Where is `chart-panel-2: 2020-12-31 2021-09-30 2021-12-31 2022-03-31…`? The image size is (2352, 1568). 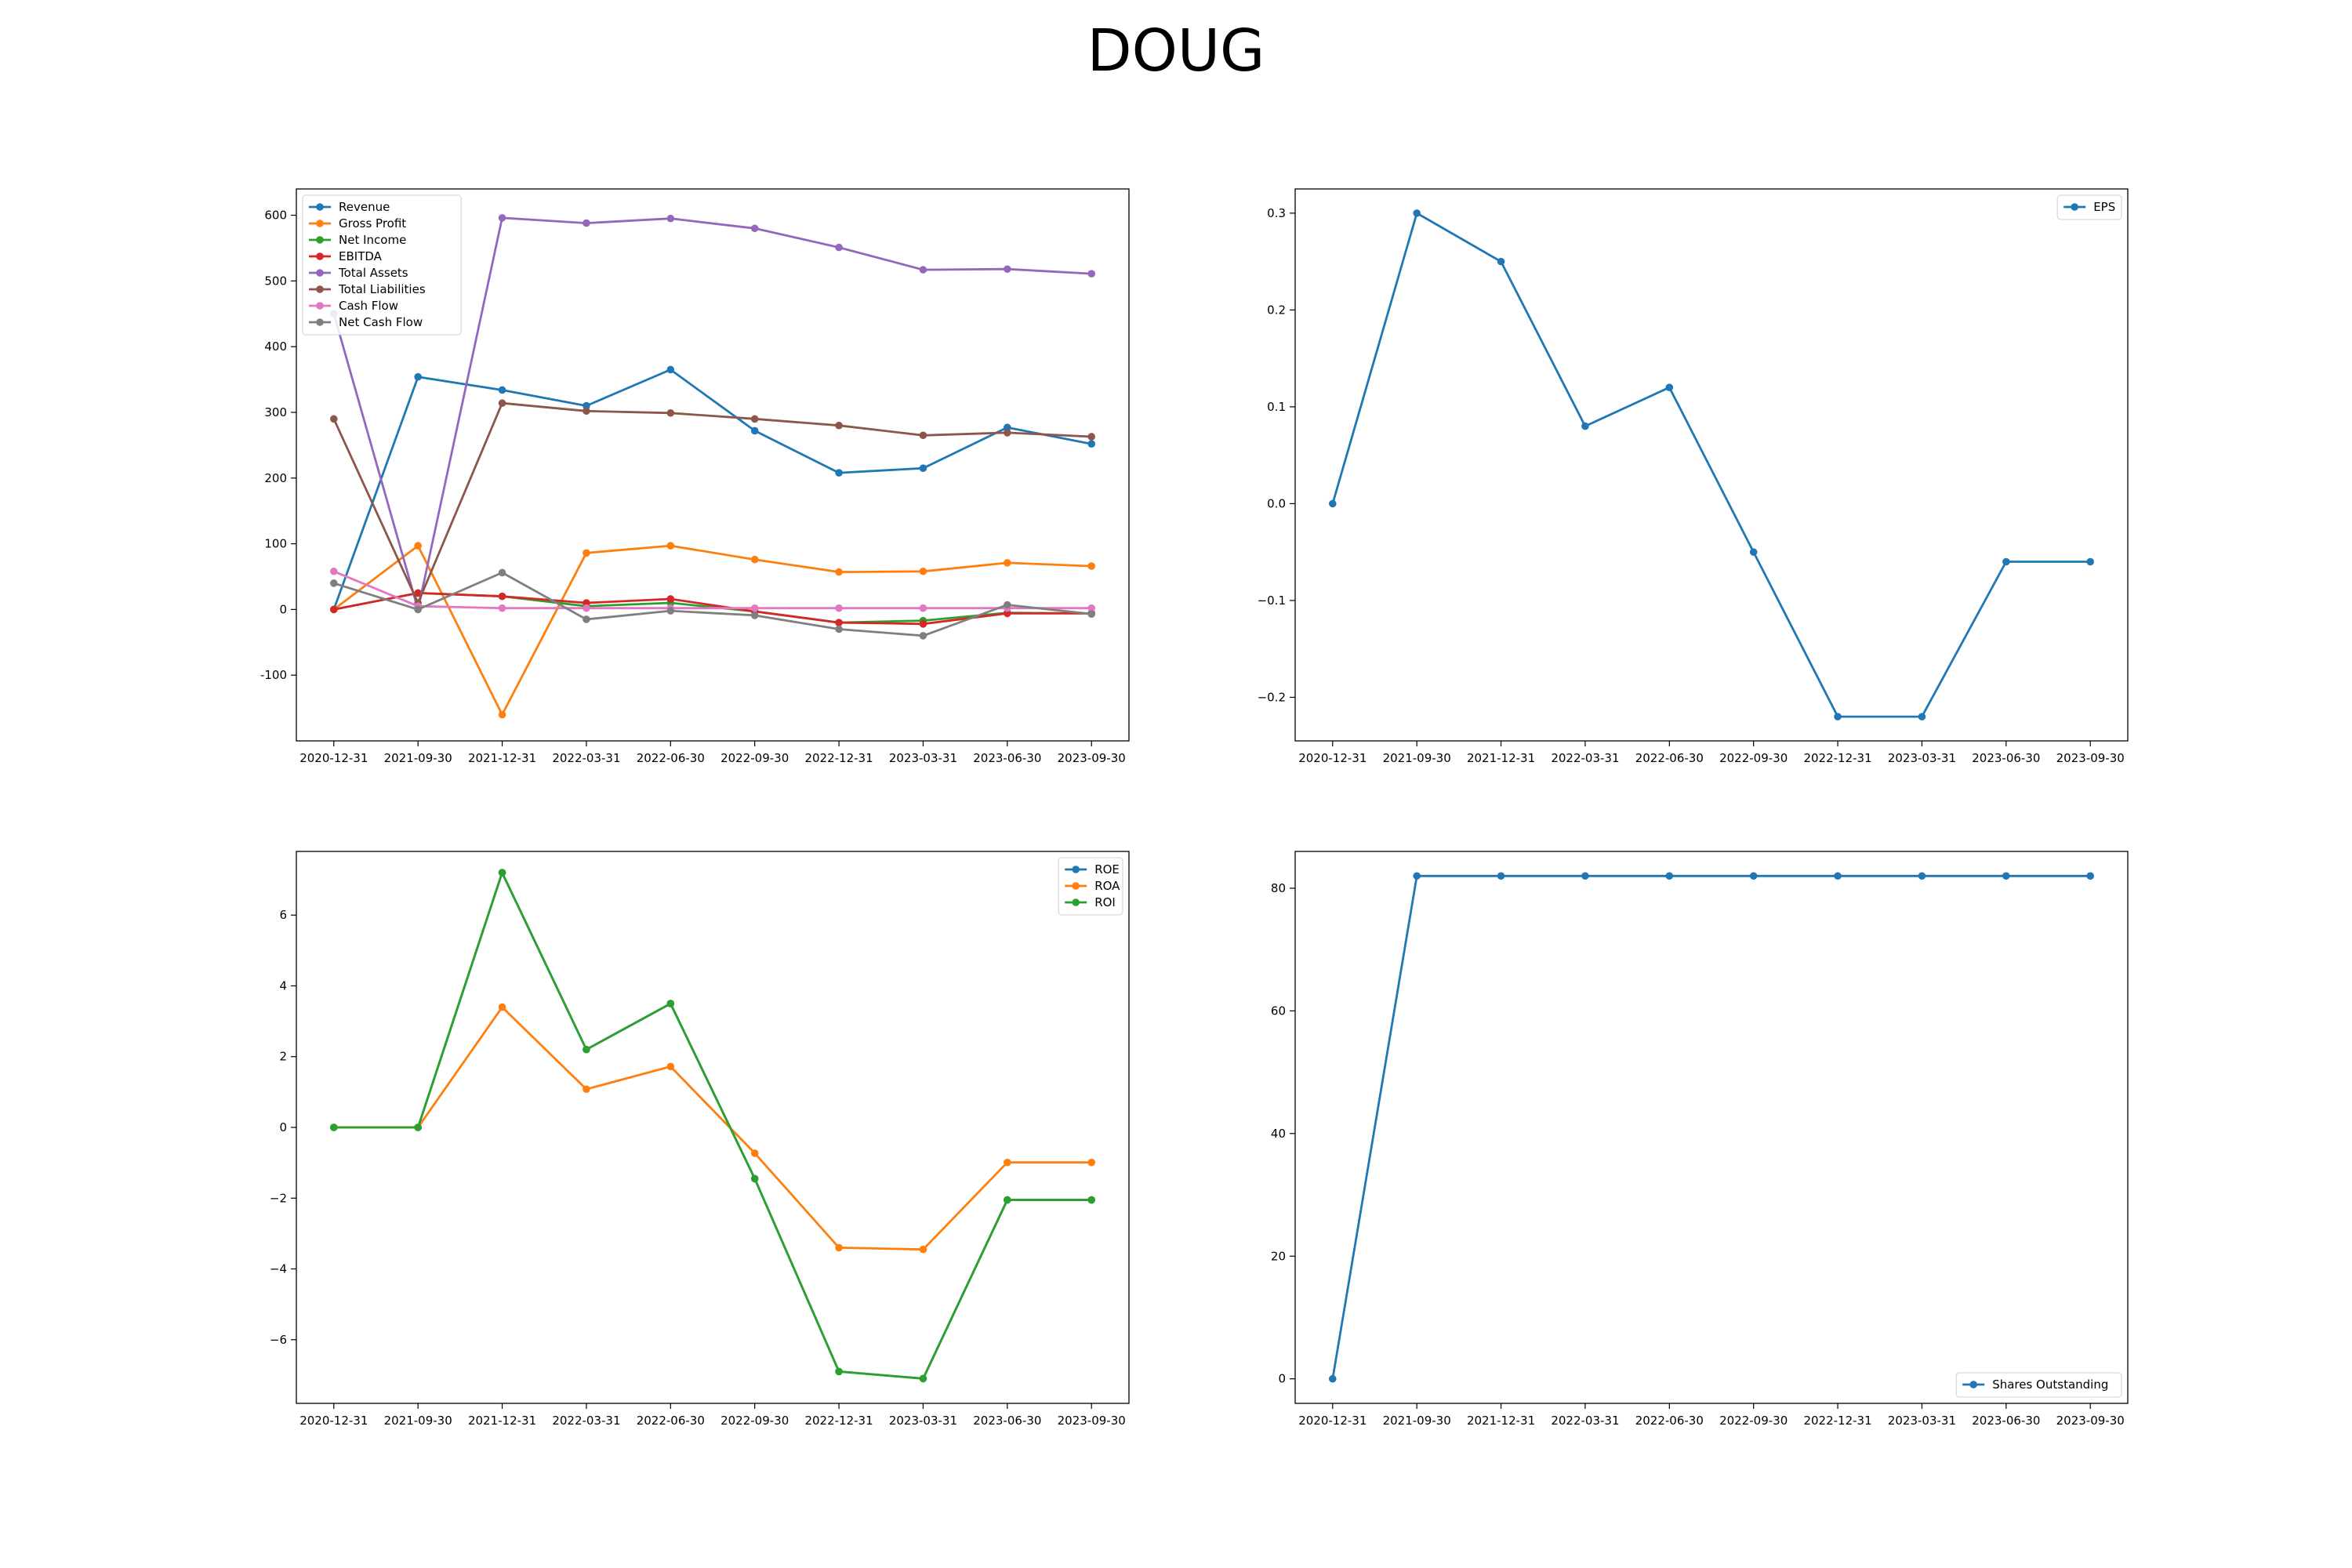
chart-panel-2: 2020-12-31 2021-09-30 2021-12-31 2022-03-31… is located at coordinates (1693, 476).